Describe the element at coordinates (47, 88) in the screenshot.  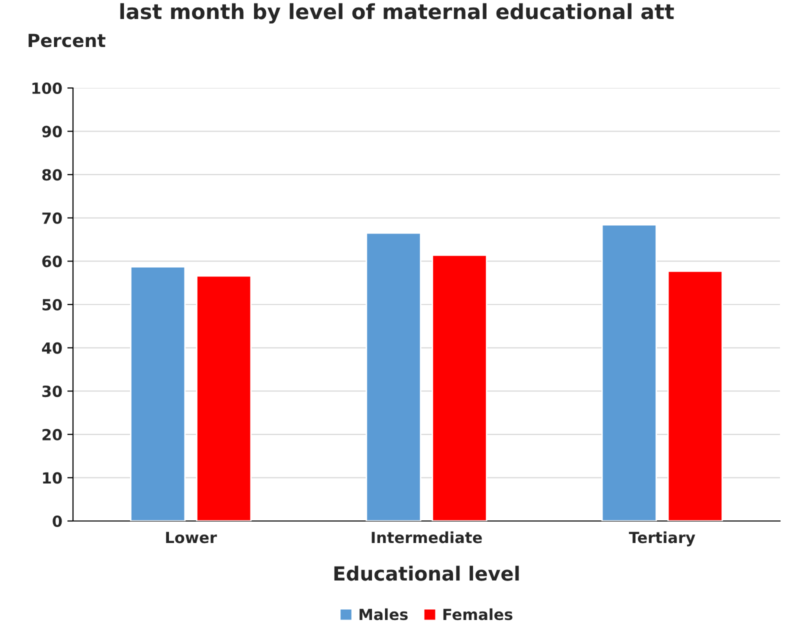
I see `y-tick-label: 100` at that location.